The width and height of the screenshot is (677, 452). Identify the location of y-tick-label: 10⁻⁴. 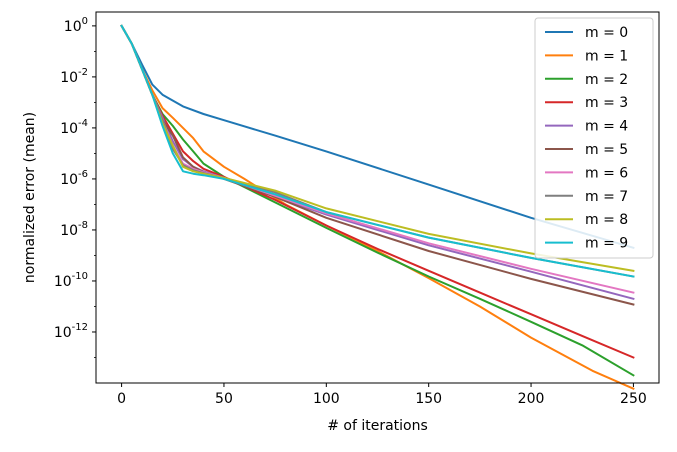
(74, 127).